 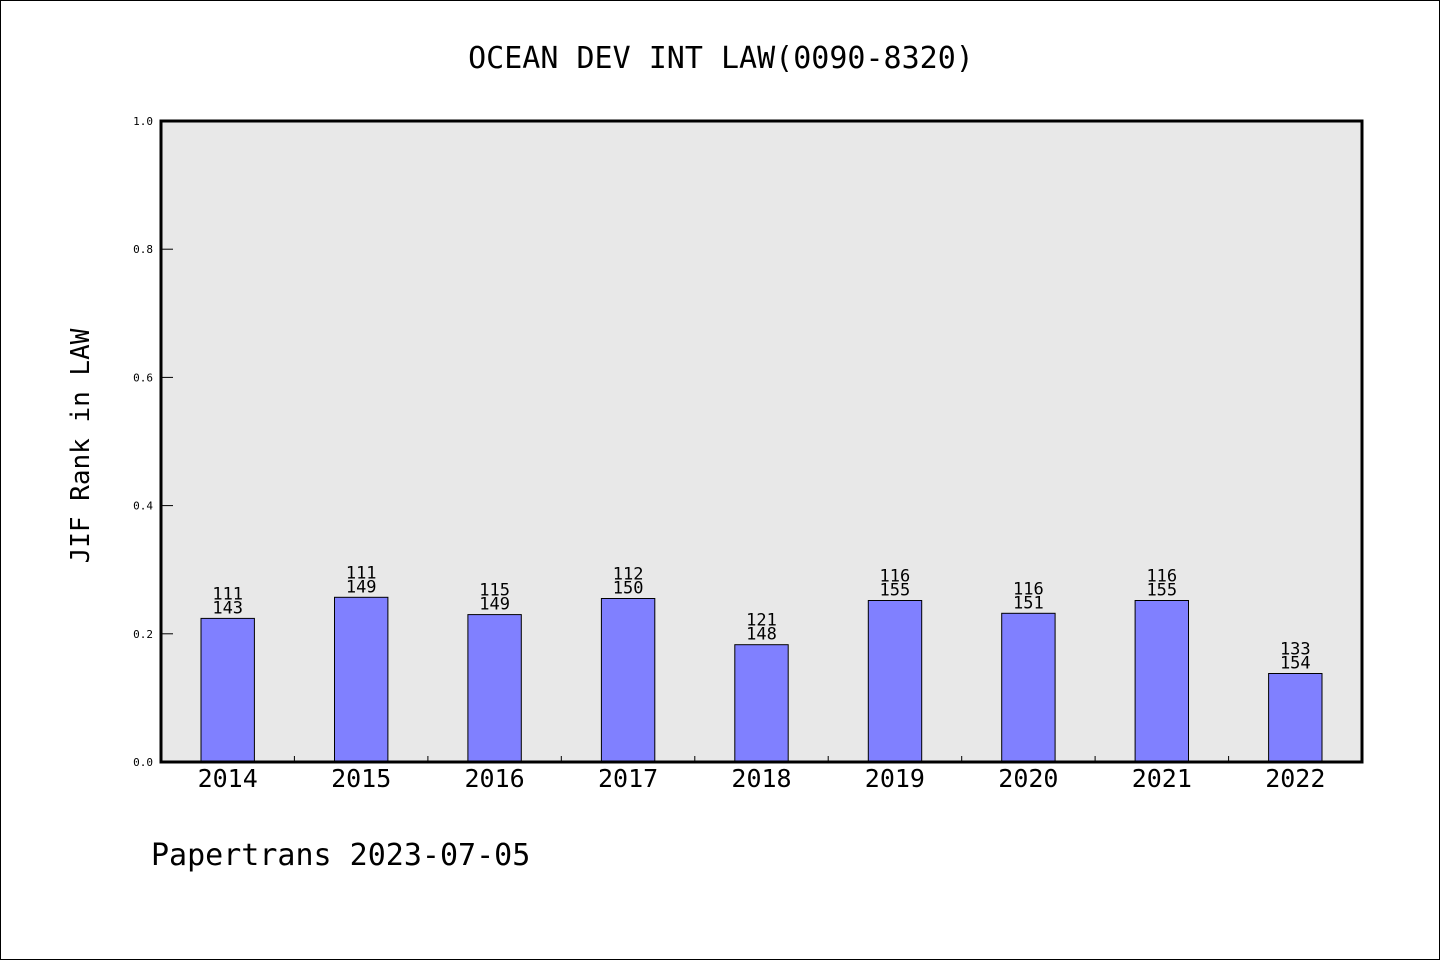 I want to click on x-tick-label-2020: 2020, so click(x=1028, y=778).